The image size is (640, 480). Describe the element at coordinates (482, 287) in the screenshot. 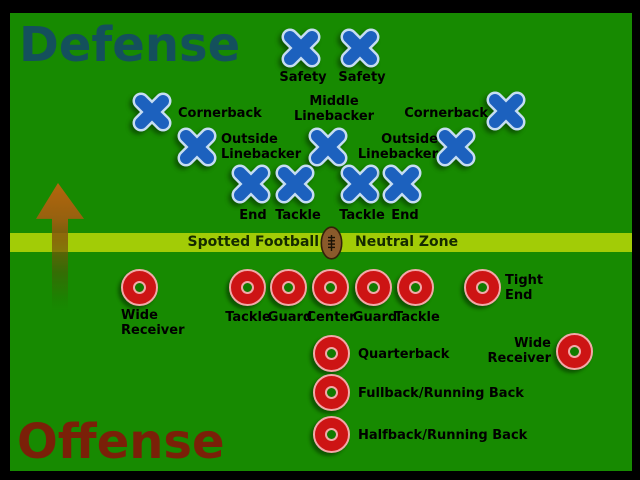

I see `offense-marker-tight-end` at that location.